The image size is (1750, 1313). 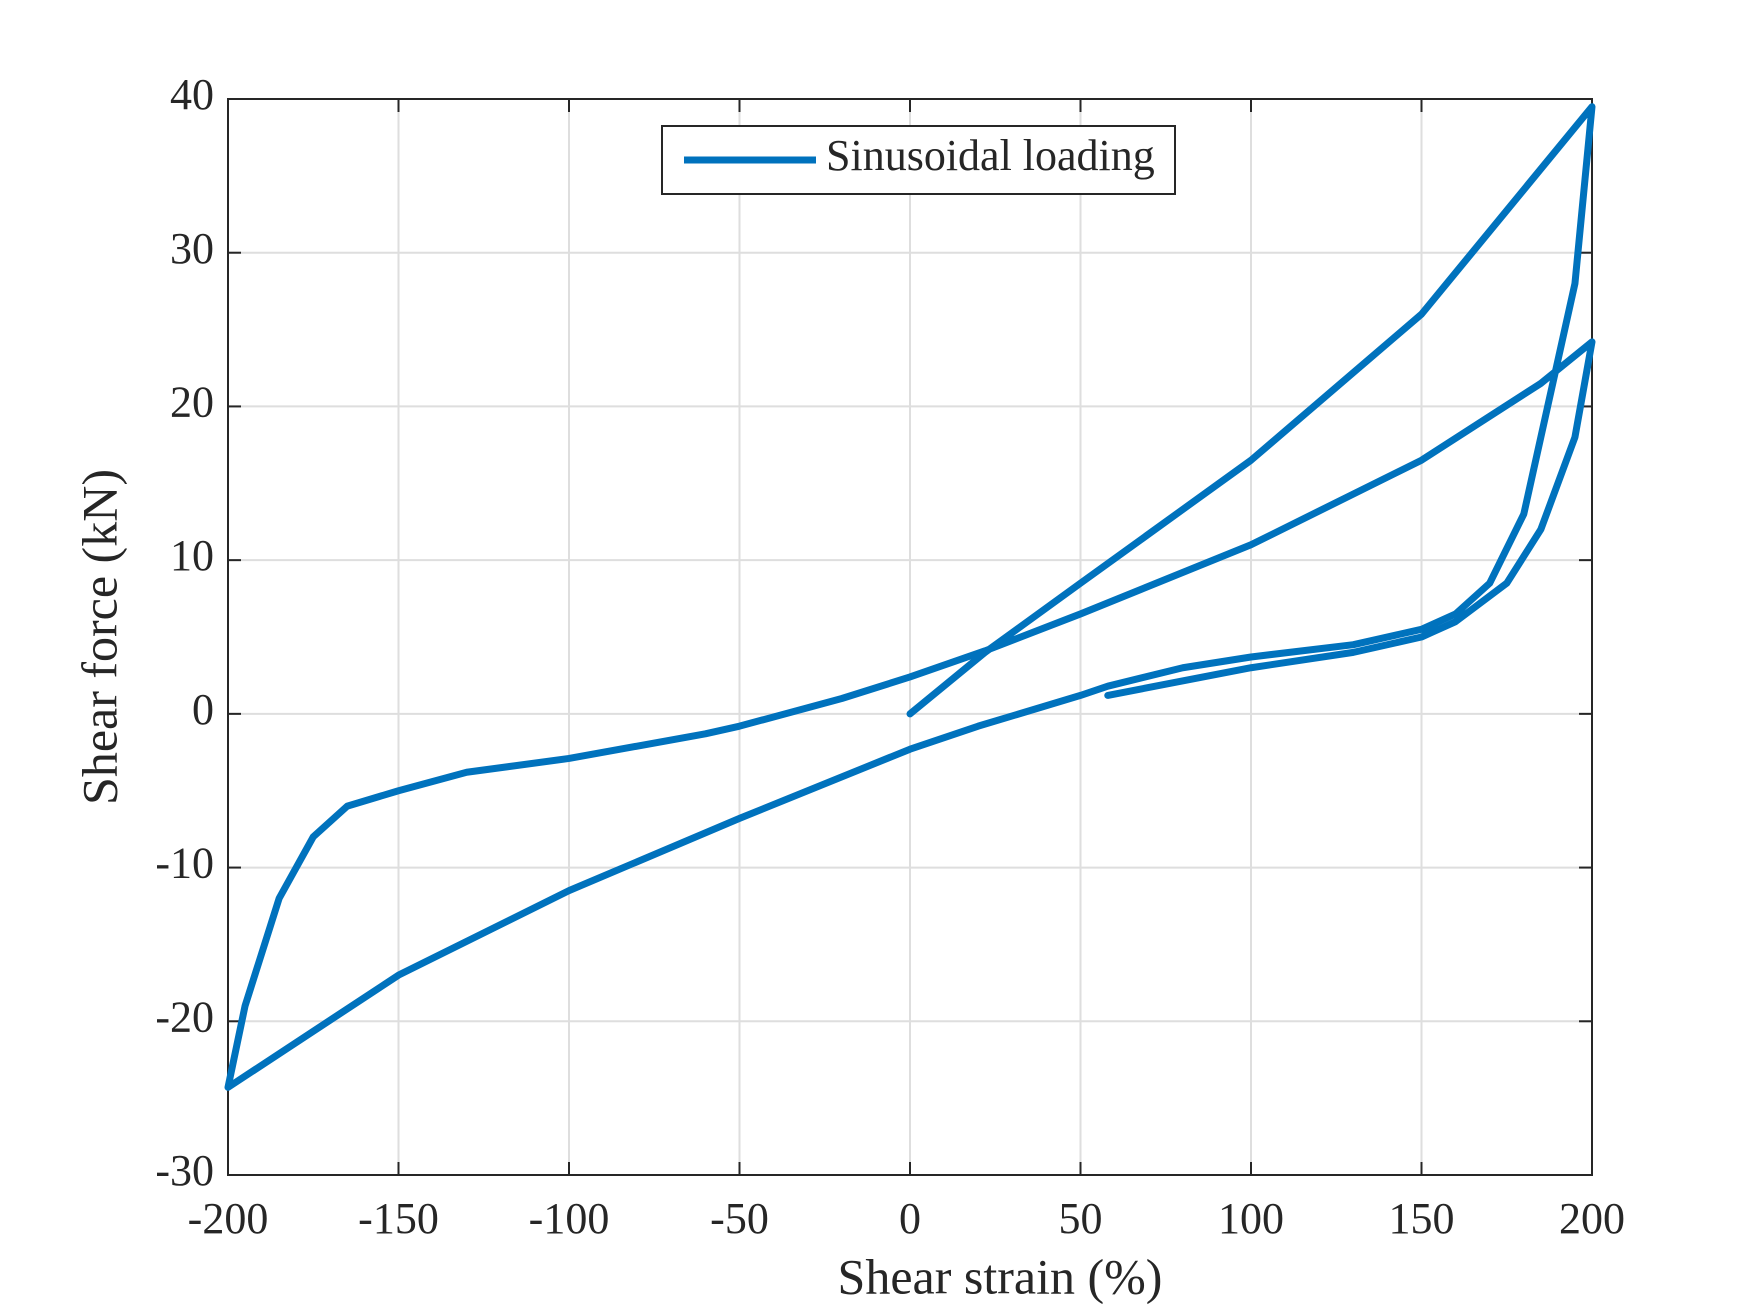 What do you see at coordinates (1081, 1218) in the screenshot?
I see `x-tick-label: 50` at bounding box center [1081, 1218].